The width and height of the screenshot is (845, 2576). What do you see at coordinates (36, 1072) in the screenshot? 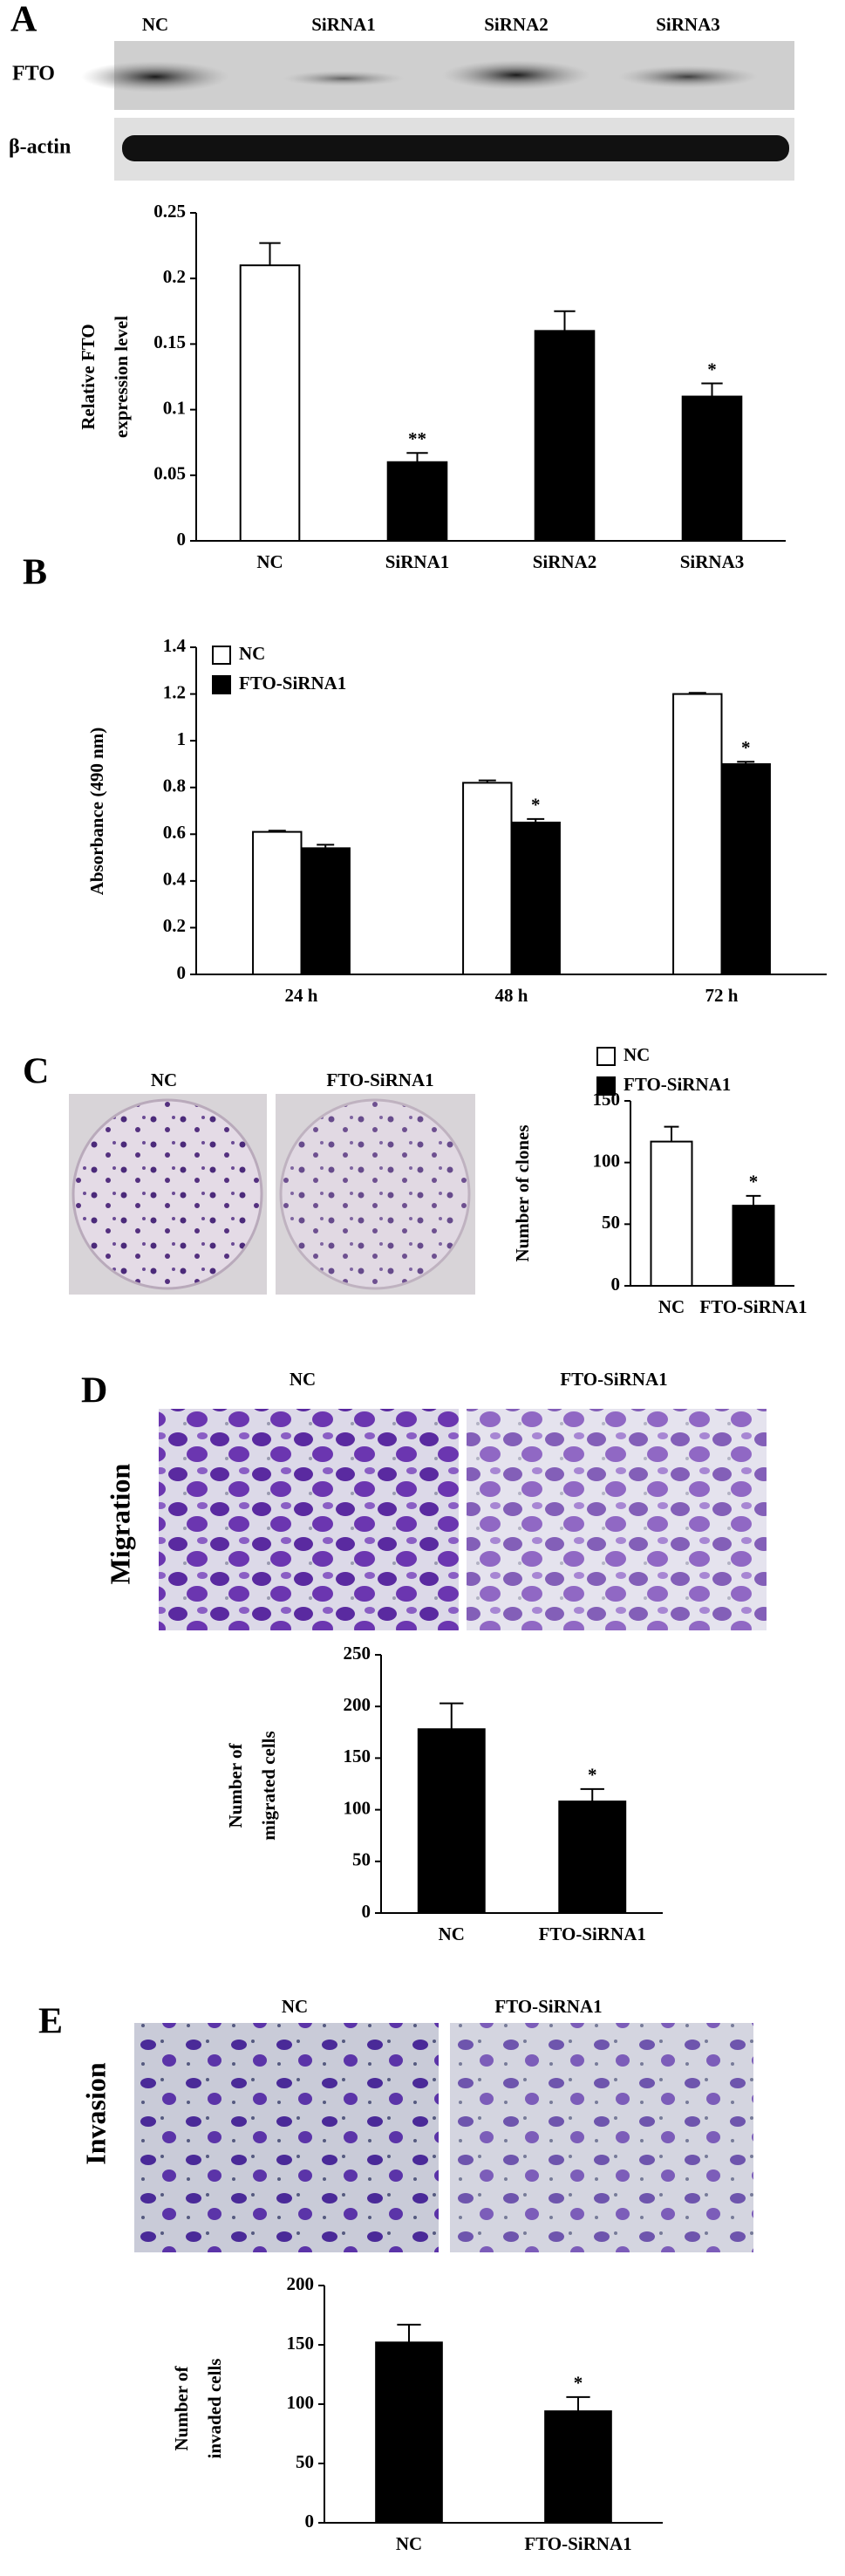
I see `panel-letter: C` at bounding box center [36, 1072].